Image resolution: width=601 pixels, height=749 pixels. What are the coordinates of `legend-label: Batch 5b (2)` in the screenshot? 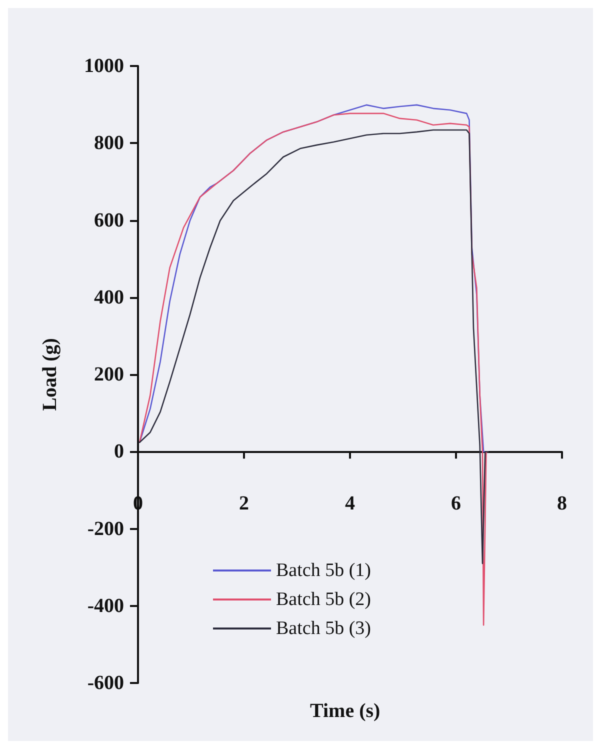 It's located at (323, 599).